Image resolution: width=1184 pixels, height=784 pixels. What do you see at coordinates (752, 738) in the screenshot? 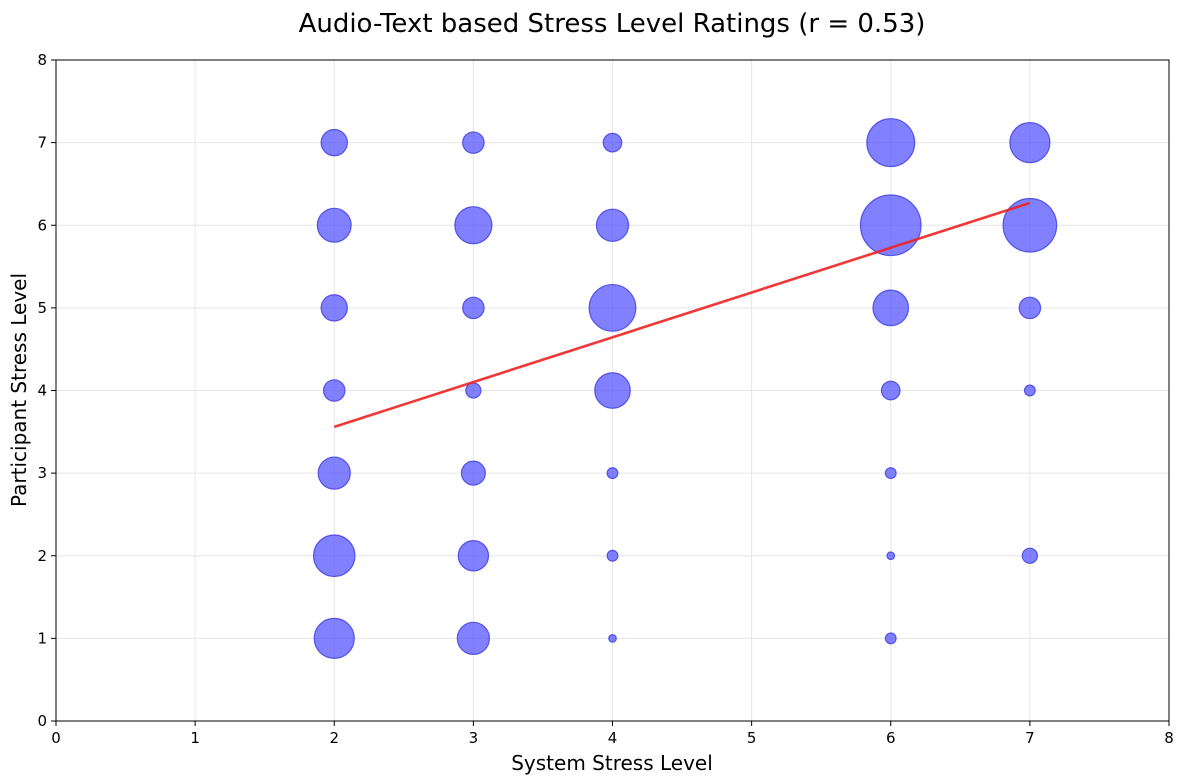
I see `x-tick-label: 5` at bounding box center [752, 738].